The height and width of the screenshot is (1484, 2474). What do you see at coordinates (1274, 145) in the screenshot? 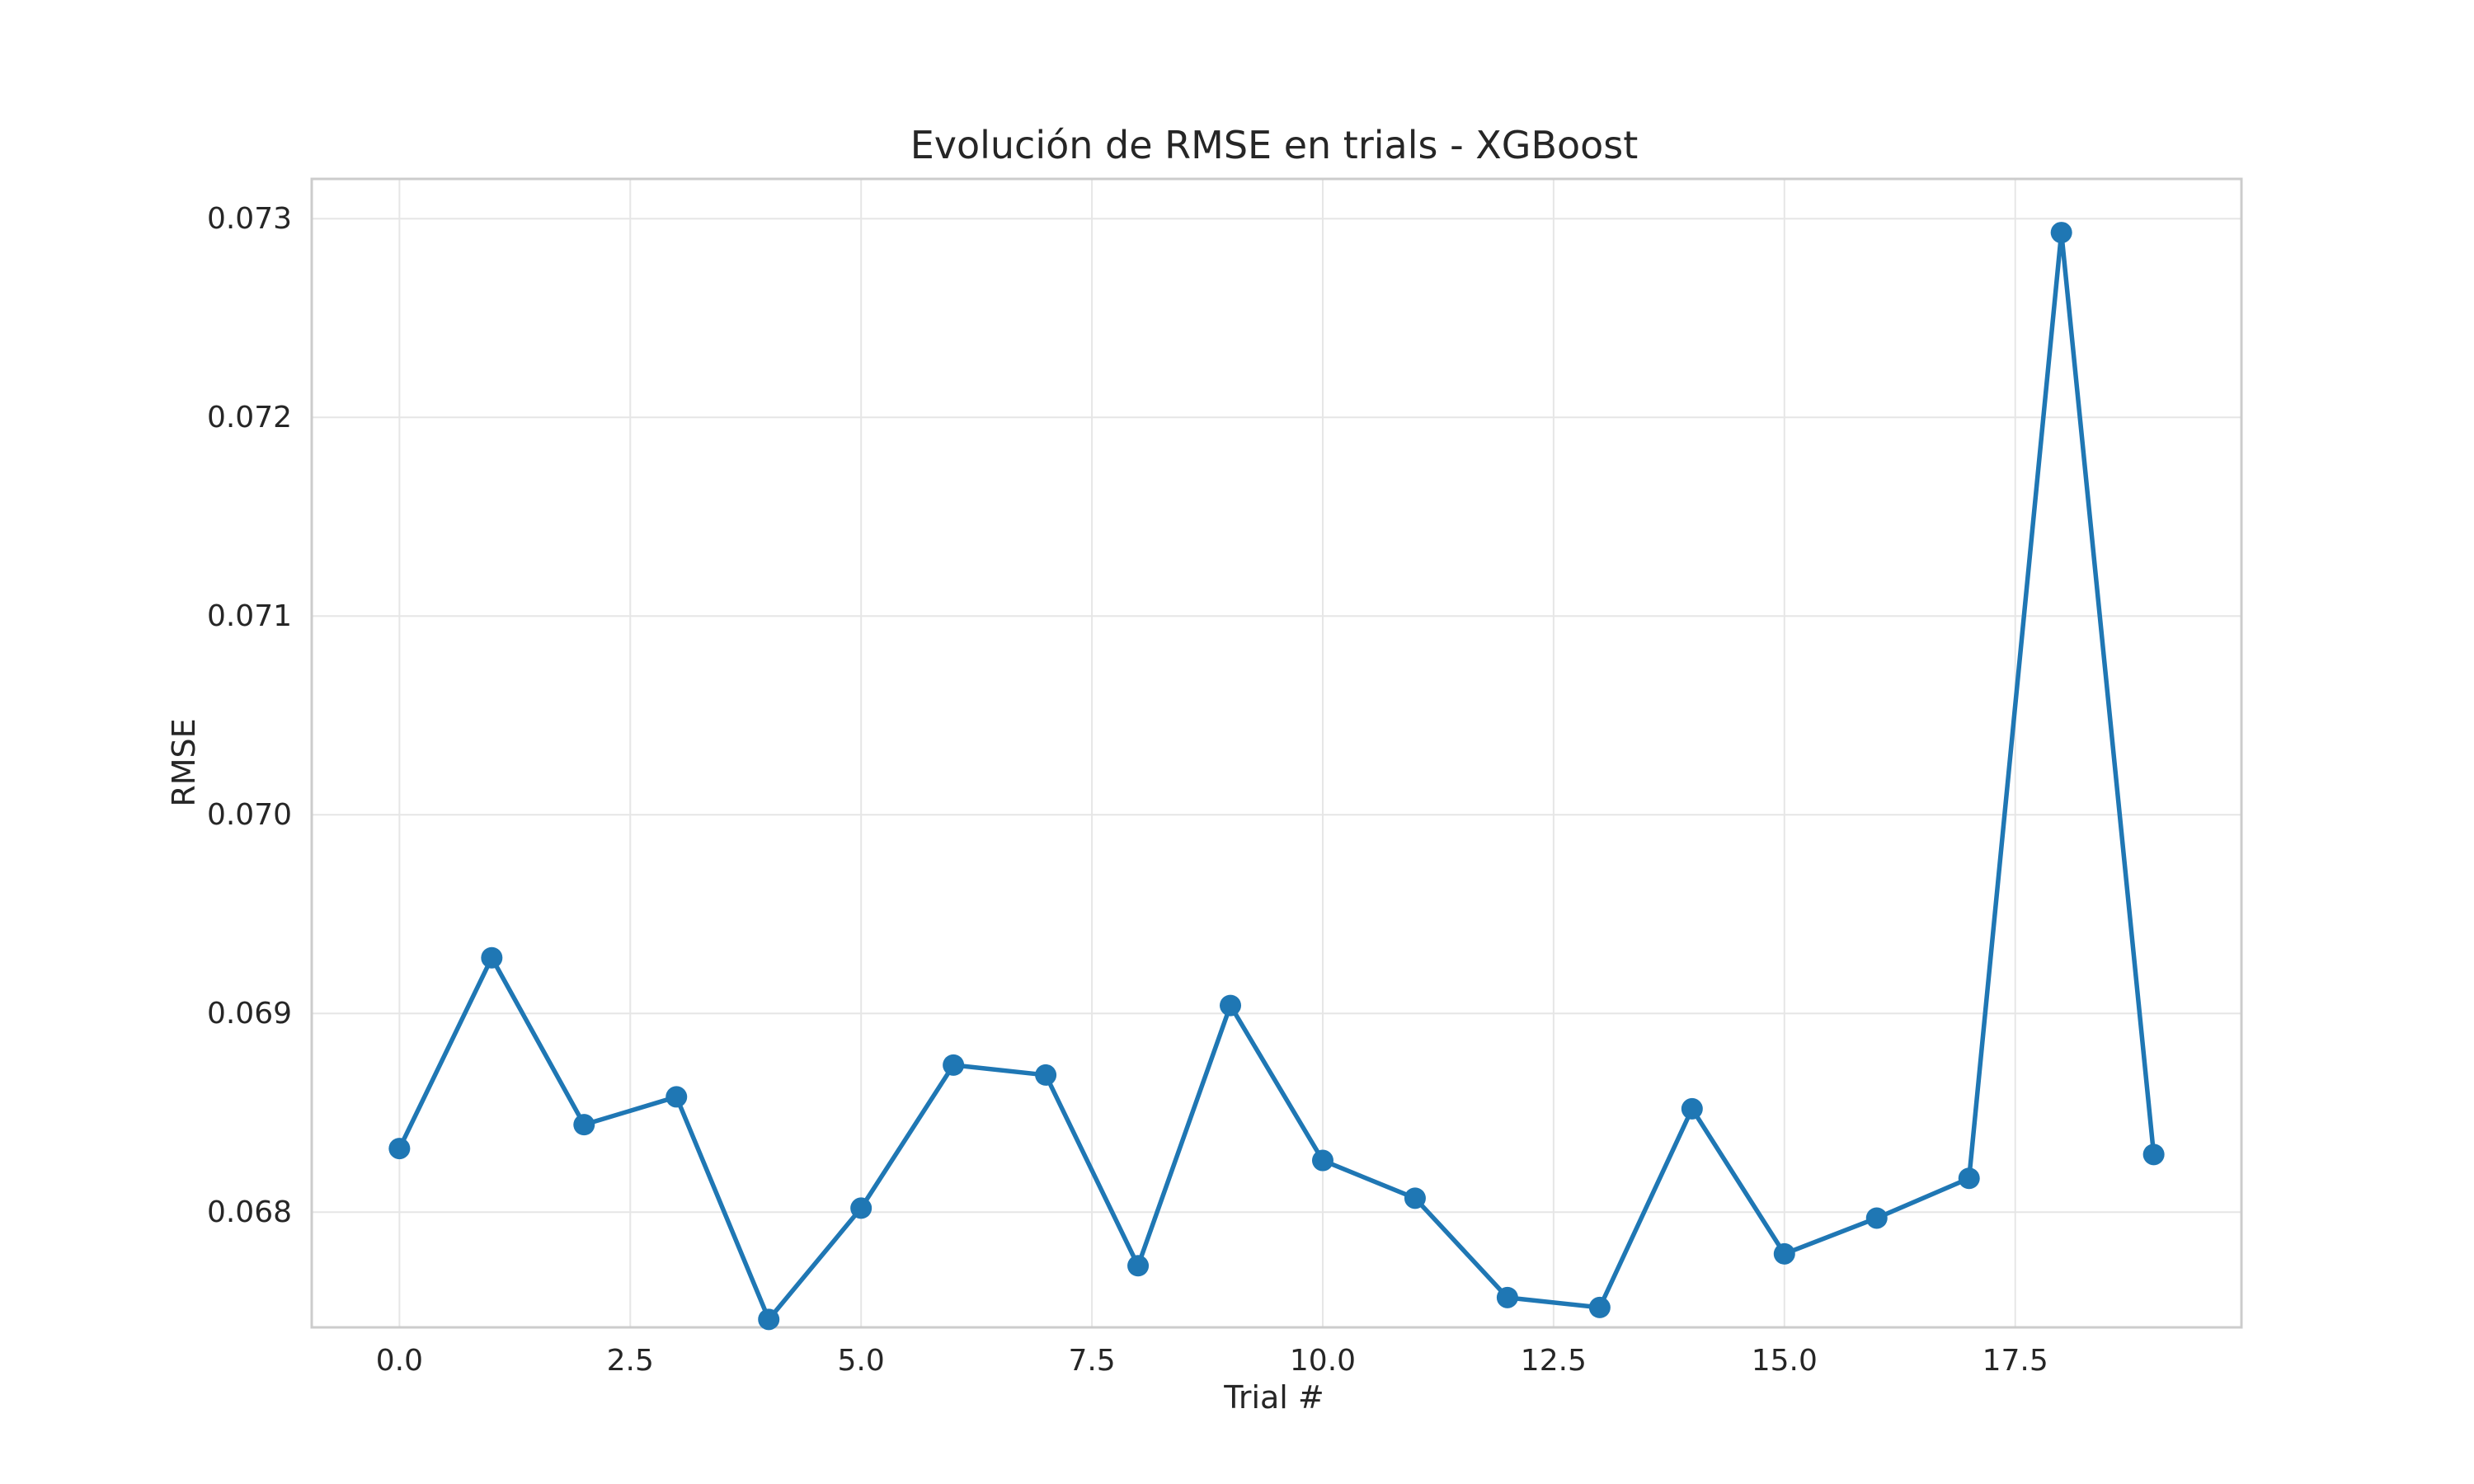
I see `chart-title: Evolución de RMSE en trials - XGBoost` at bounding box center [1274, 145].